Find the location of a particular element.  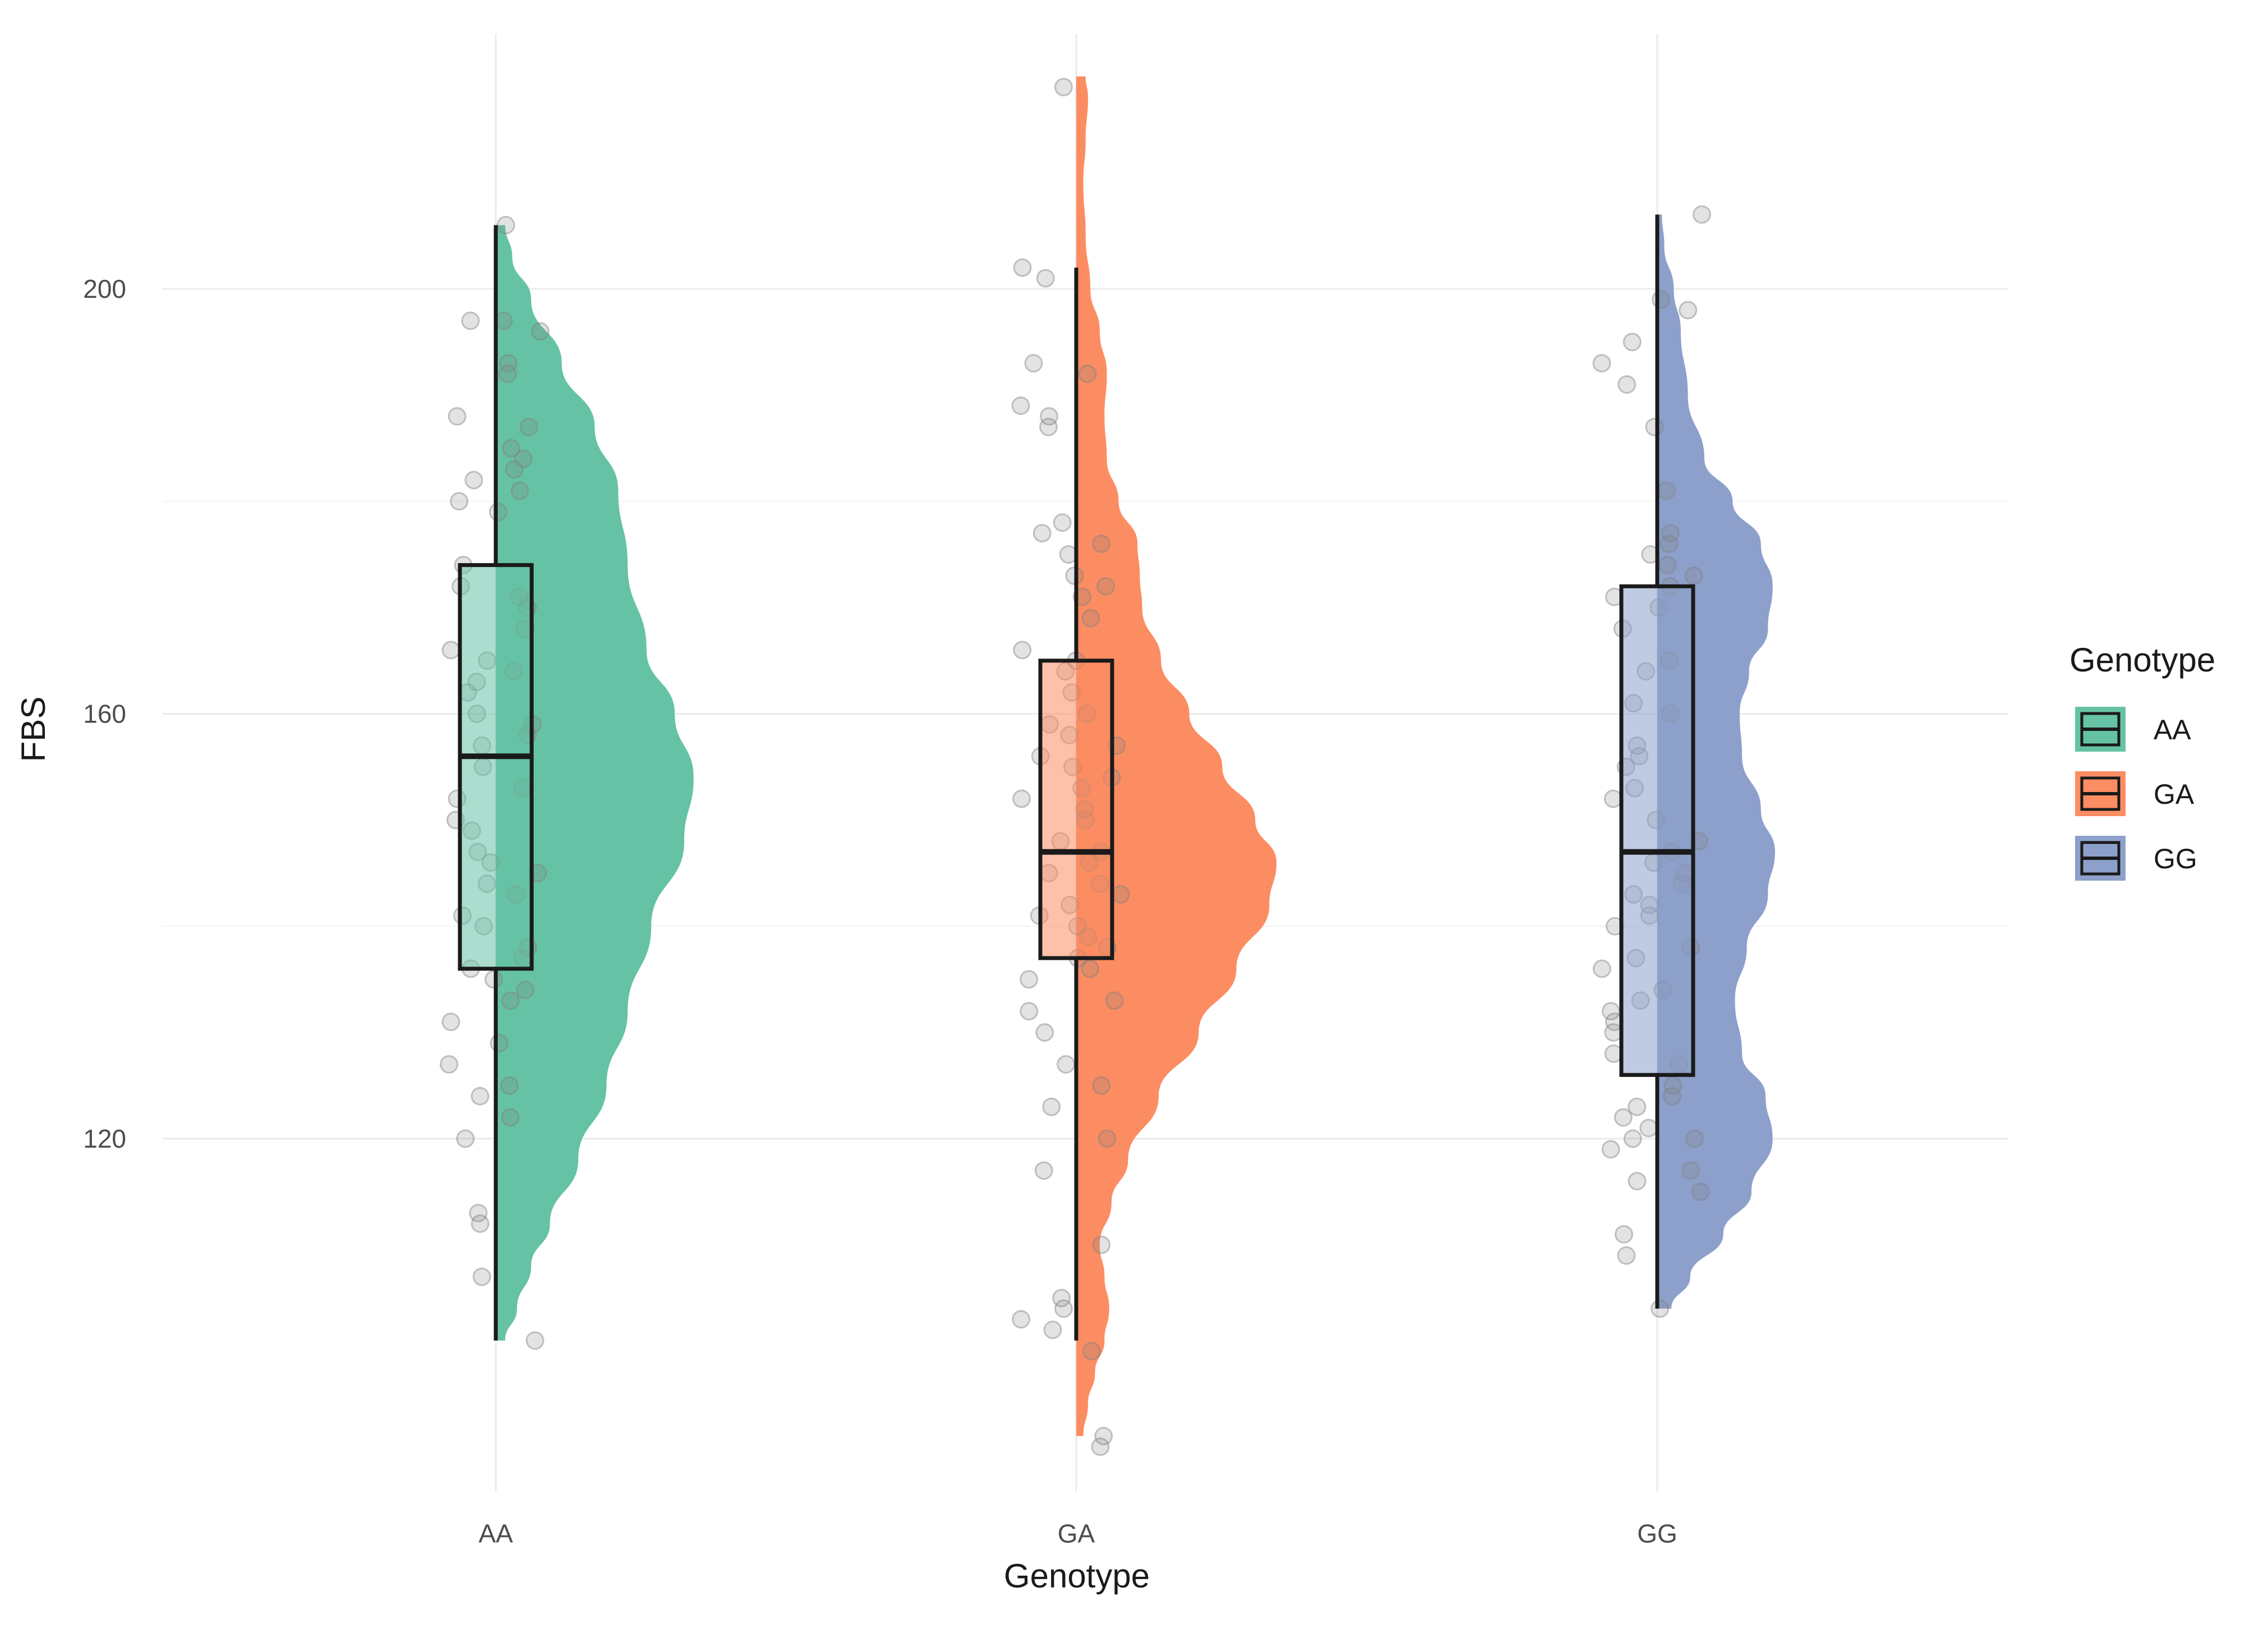

x-tick-label: AA is located at coordinates (495, 1534).